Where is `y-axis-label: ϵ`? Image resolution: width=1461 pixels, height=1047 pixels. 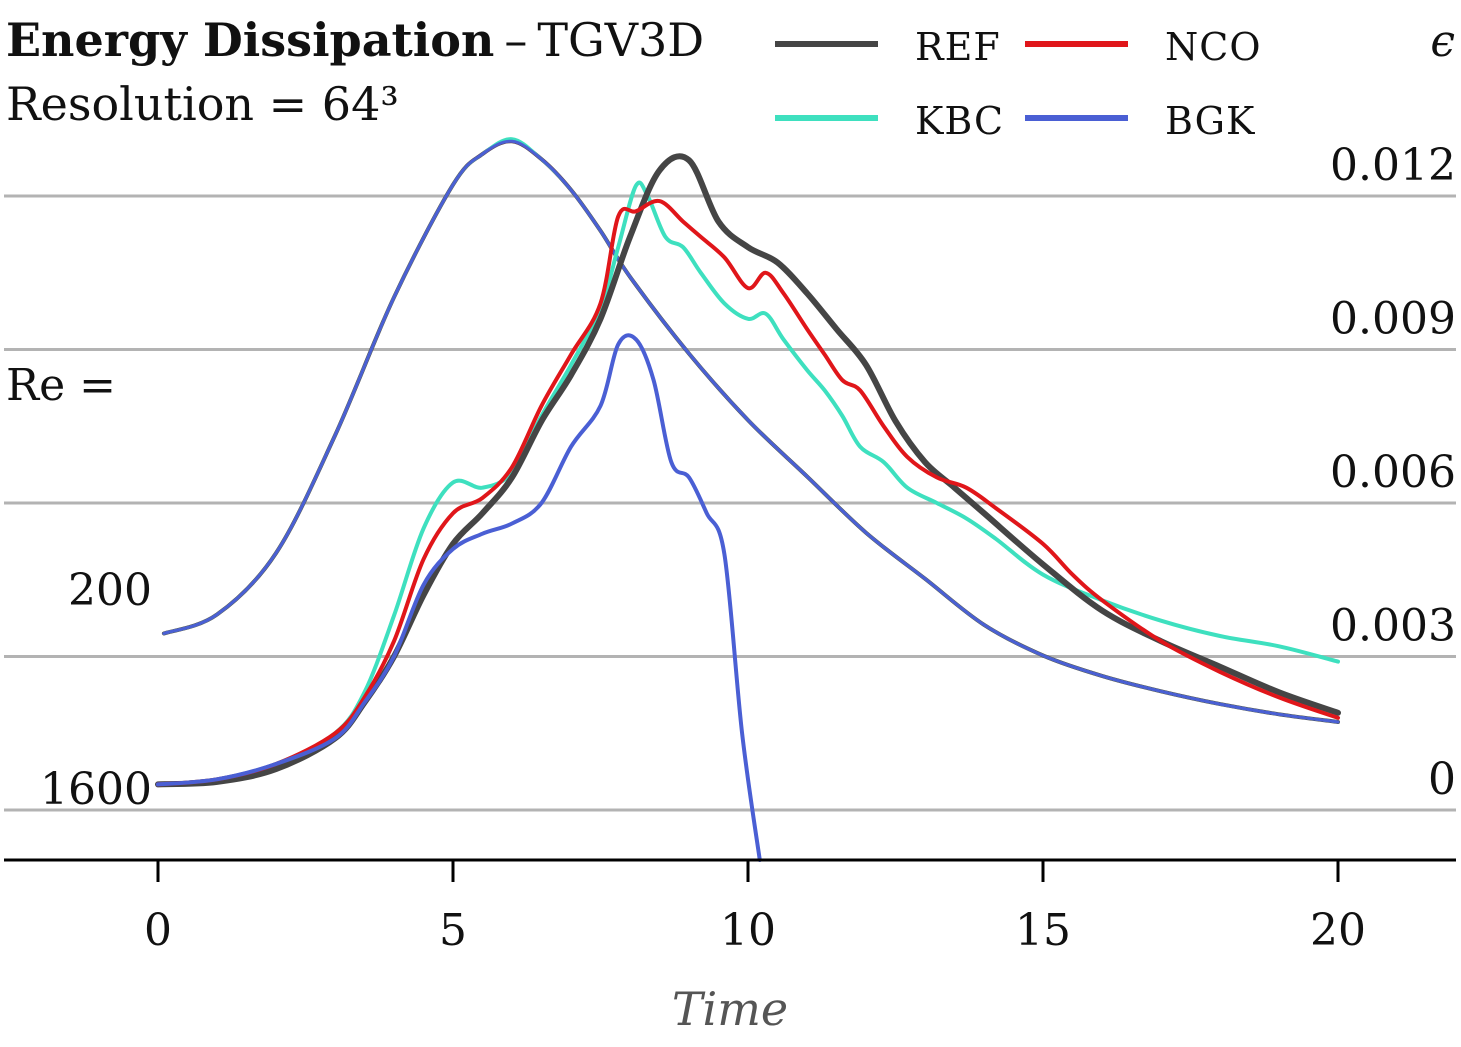 y-axis-label: ϵ is located at coordinates (1442, 41).